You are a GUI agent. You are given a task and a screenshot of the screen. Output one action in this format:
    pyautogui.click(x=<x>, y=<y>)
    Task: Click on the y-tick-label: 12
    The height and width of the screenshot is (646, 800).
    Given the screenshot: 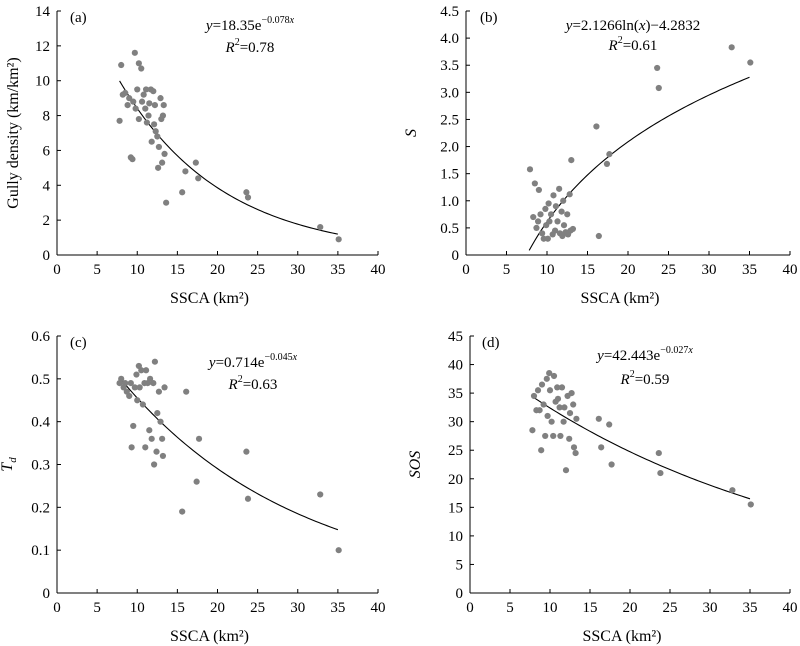 What is the action you would take?
    pyautogui.click(x=42, y=47)
    